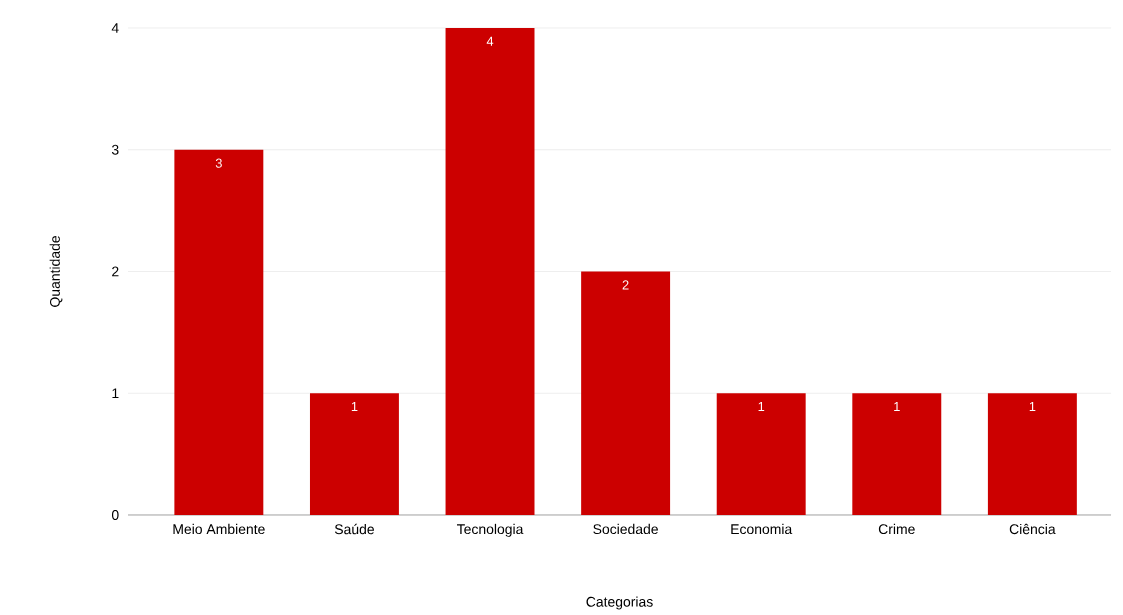 This screenshot has height=615, width=1123. What do you see at coordinates (490, 41) in the screenshot?
I see `data-label: 4` at bounding box center [490, 41].